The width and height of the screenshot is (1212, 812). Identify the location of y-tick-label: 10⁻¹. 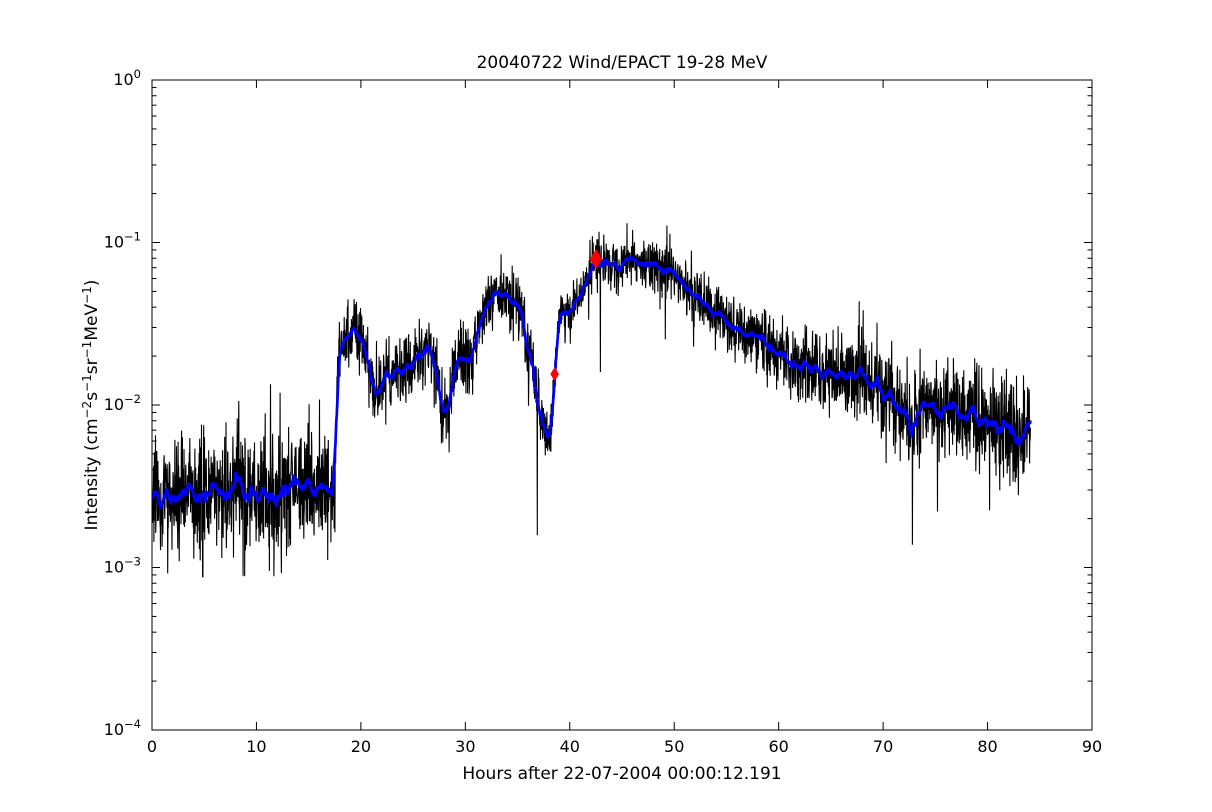
(122, 241).